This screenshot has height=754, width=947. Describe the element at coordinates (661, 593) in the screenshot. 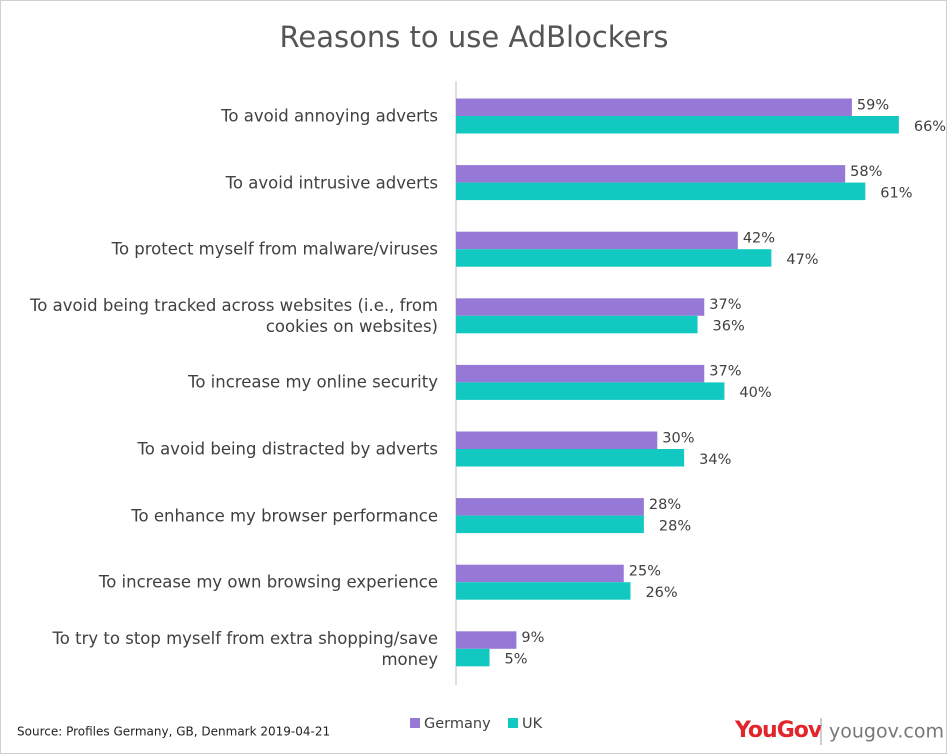

I see `value-label: 26%` at that location.